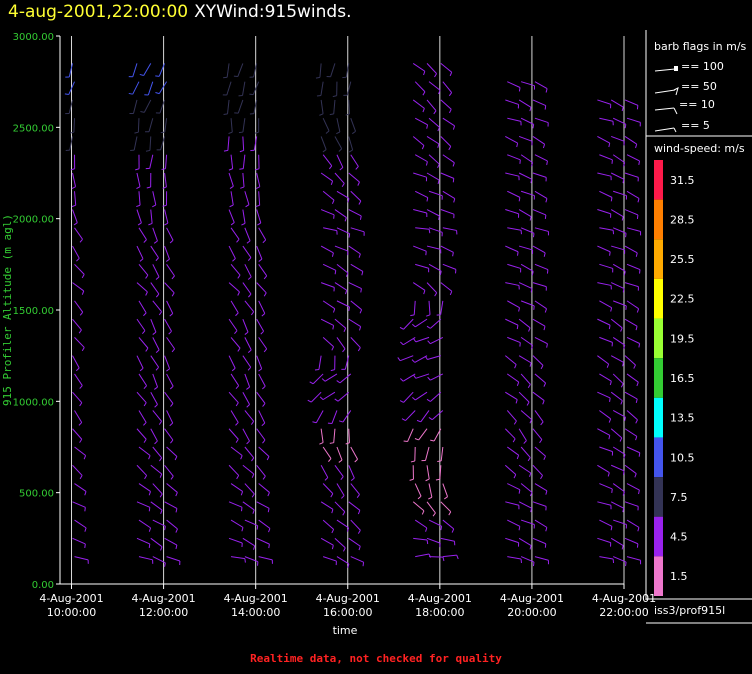 The image size is (752, 674). Describe the element at coordinates (702, 66) in the screenshot. I see `barb-100-label: == 100` at that location.